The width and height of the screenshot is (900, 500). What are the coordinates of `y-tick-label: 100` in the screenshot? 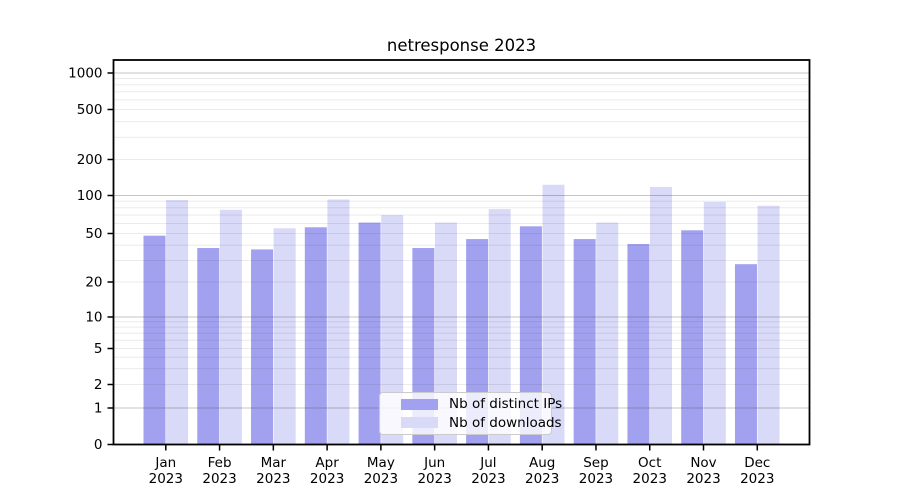 It's located at (90, 196).